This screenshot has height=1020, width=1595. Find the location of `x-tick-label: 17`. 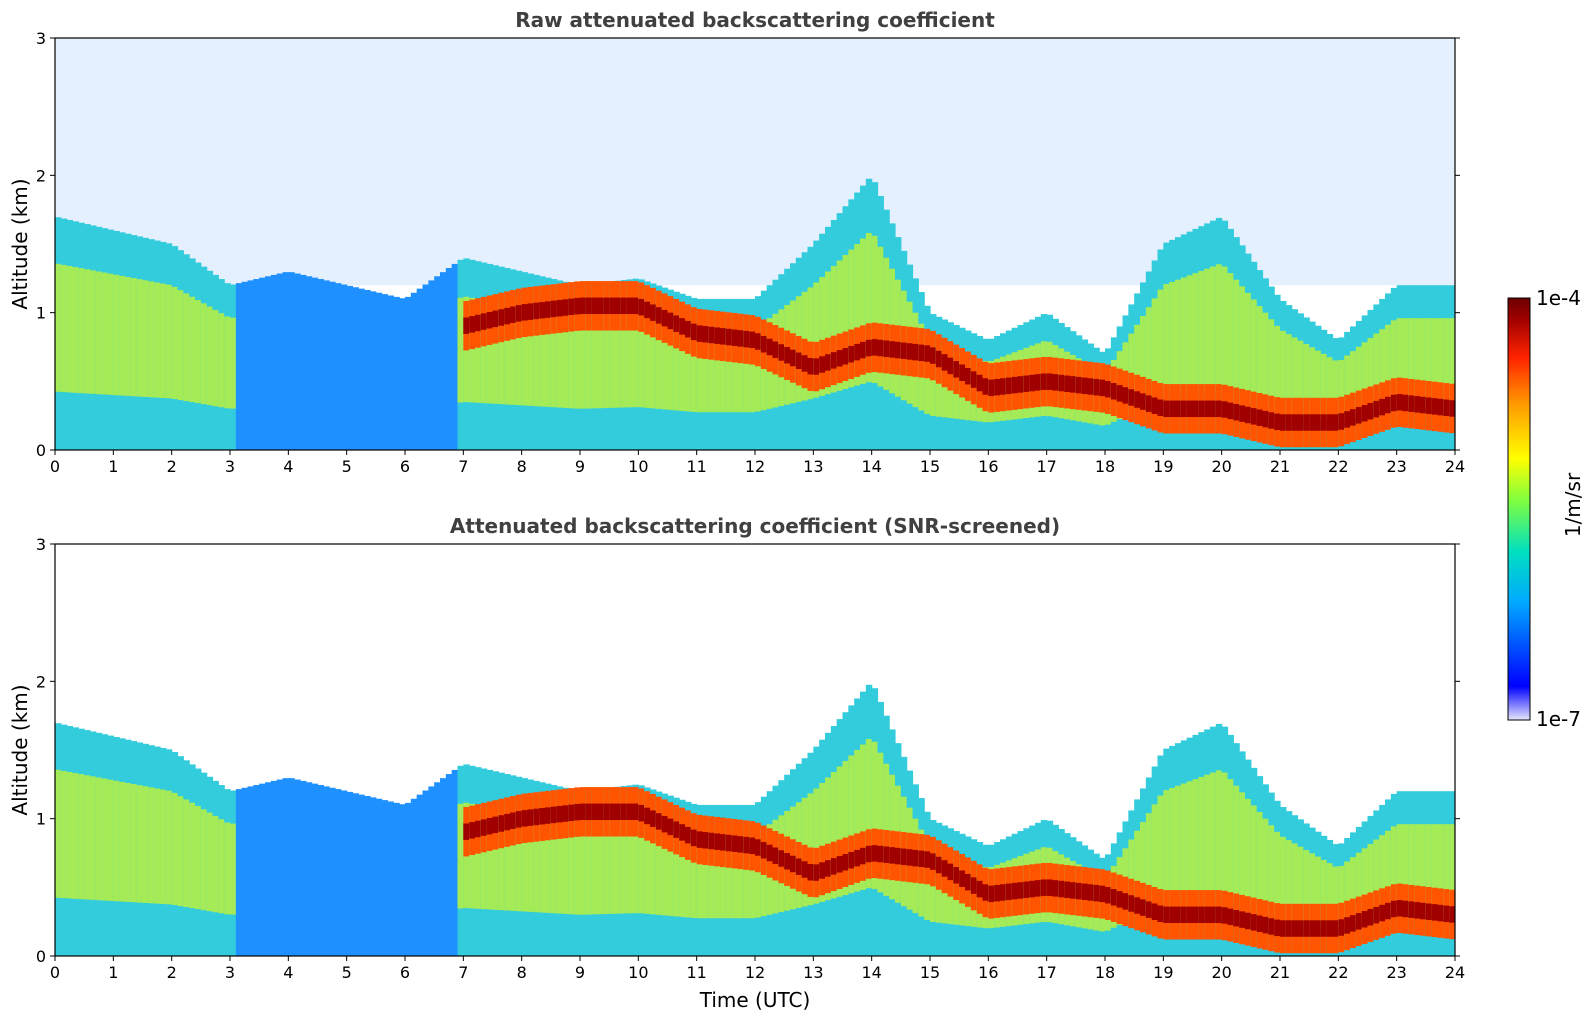

x-tick-label: 17 is located at coordinates (1046, 466).